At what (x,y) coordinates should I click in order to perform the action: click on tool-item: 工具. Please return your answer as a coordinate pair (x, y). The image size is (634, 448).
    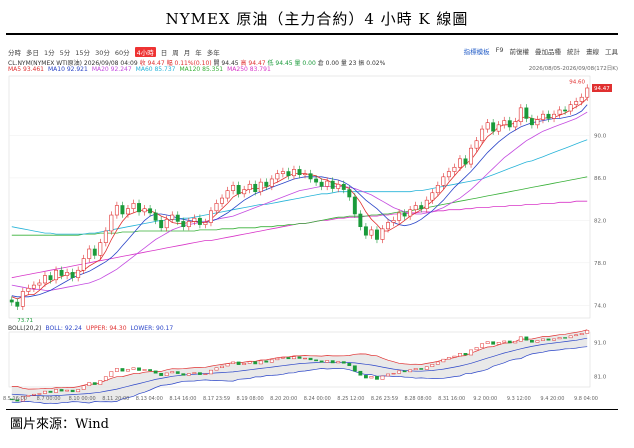
    Looking at the image, I should click on (611, 52).